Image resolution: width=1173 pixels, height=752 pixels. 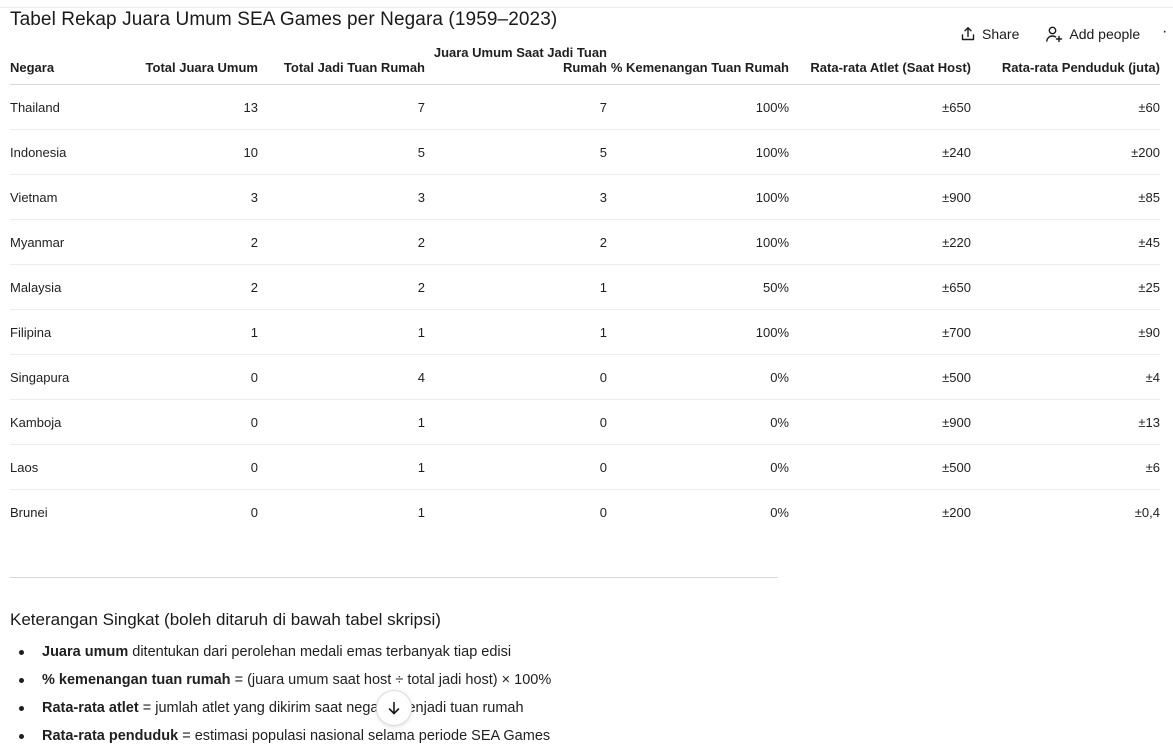 What do you see at coordinates (1147, 512) in the screenshot?
I see `cell-avg-population: ±0,4` at bounding box center [1147, 512].